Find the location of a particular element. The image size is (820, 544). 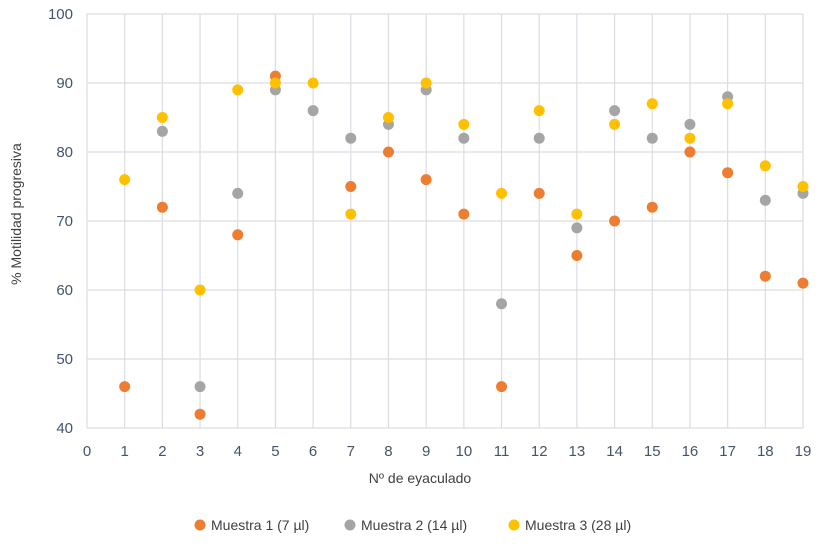

x-tick-label: 1 is located at coordinates (125, 451).